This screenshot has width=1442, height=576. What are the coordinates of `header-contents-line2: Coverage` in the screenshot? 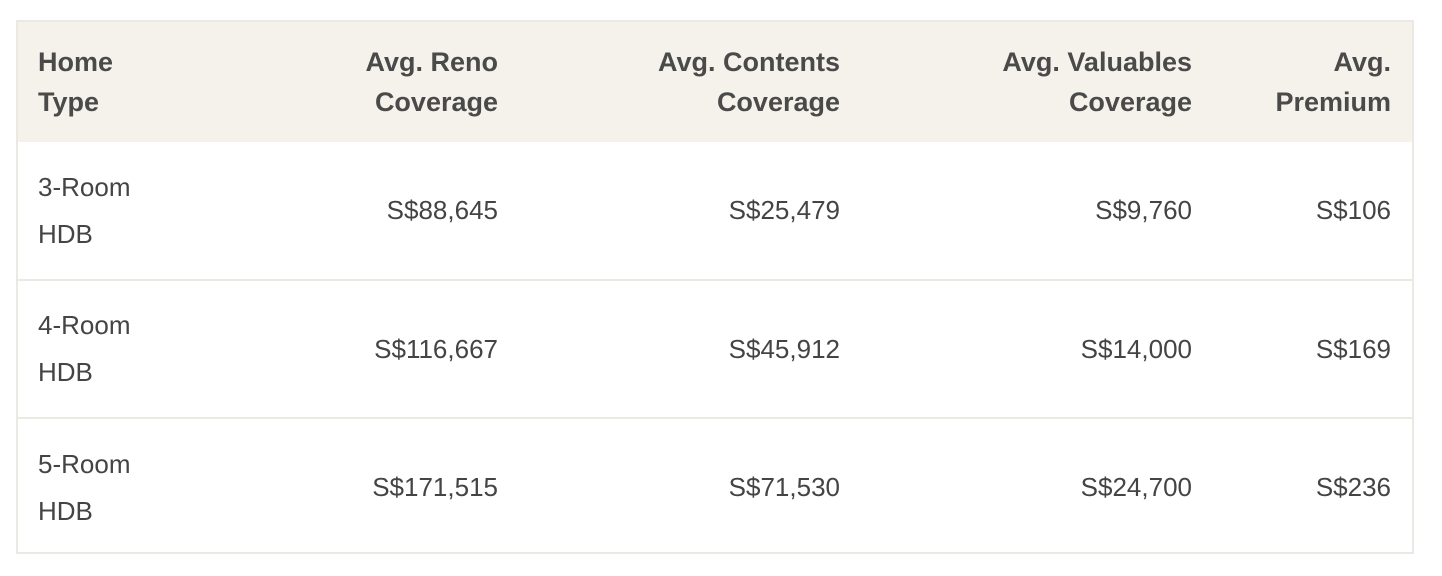 It's located at (778, 102).